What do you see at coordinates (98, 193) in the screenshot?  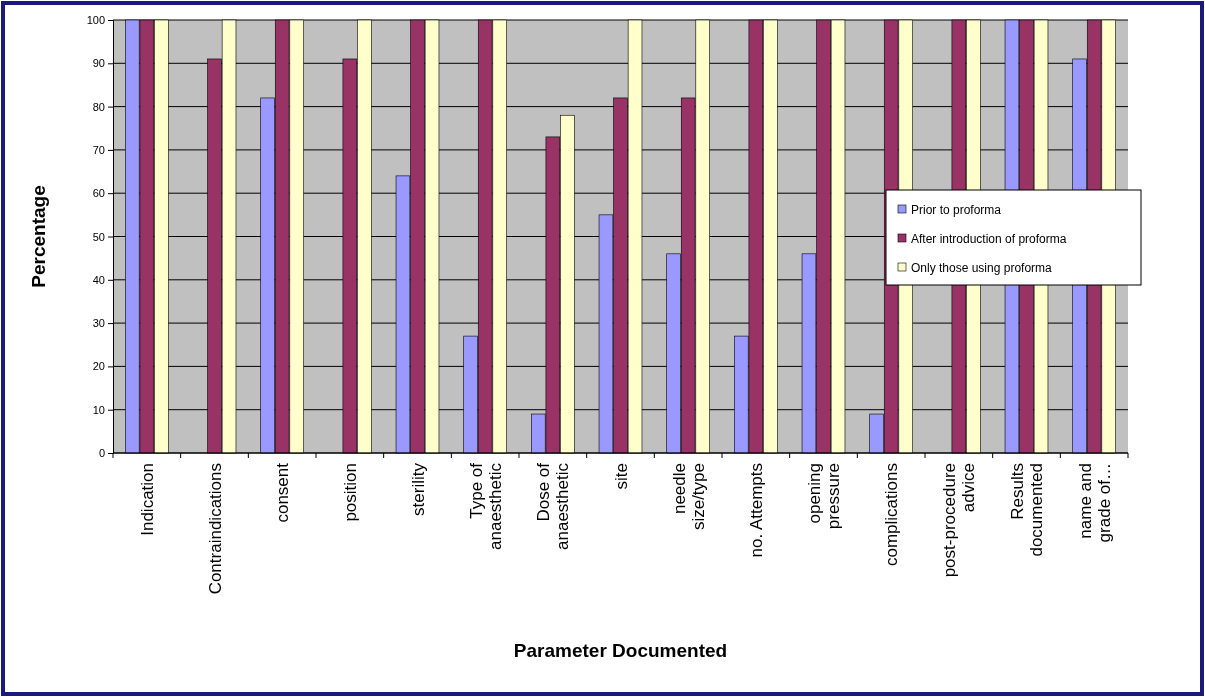 I see `y-tick-label: 60` at bounding box center [98, 193].